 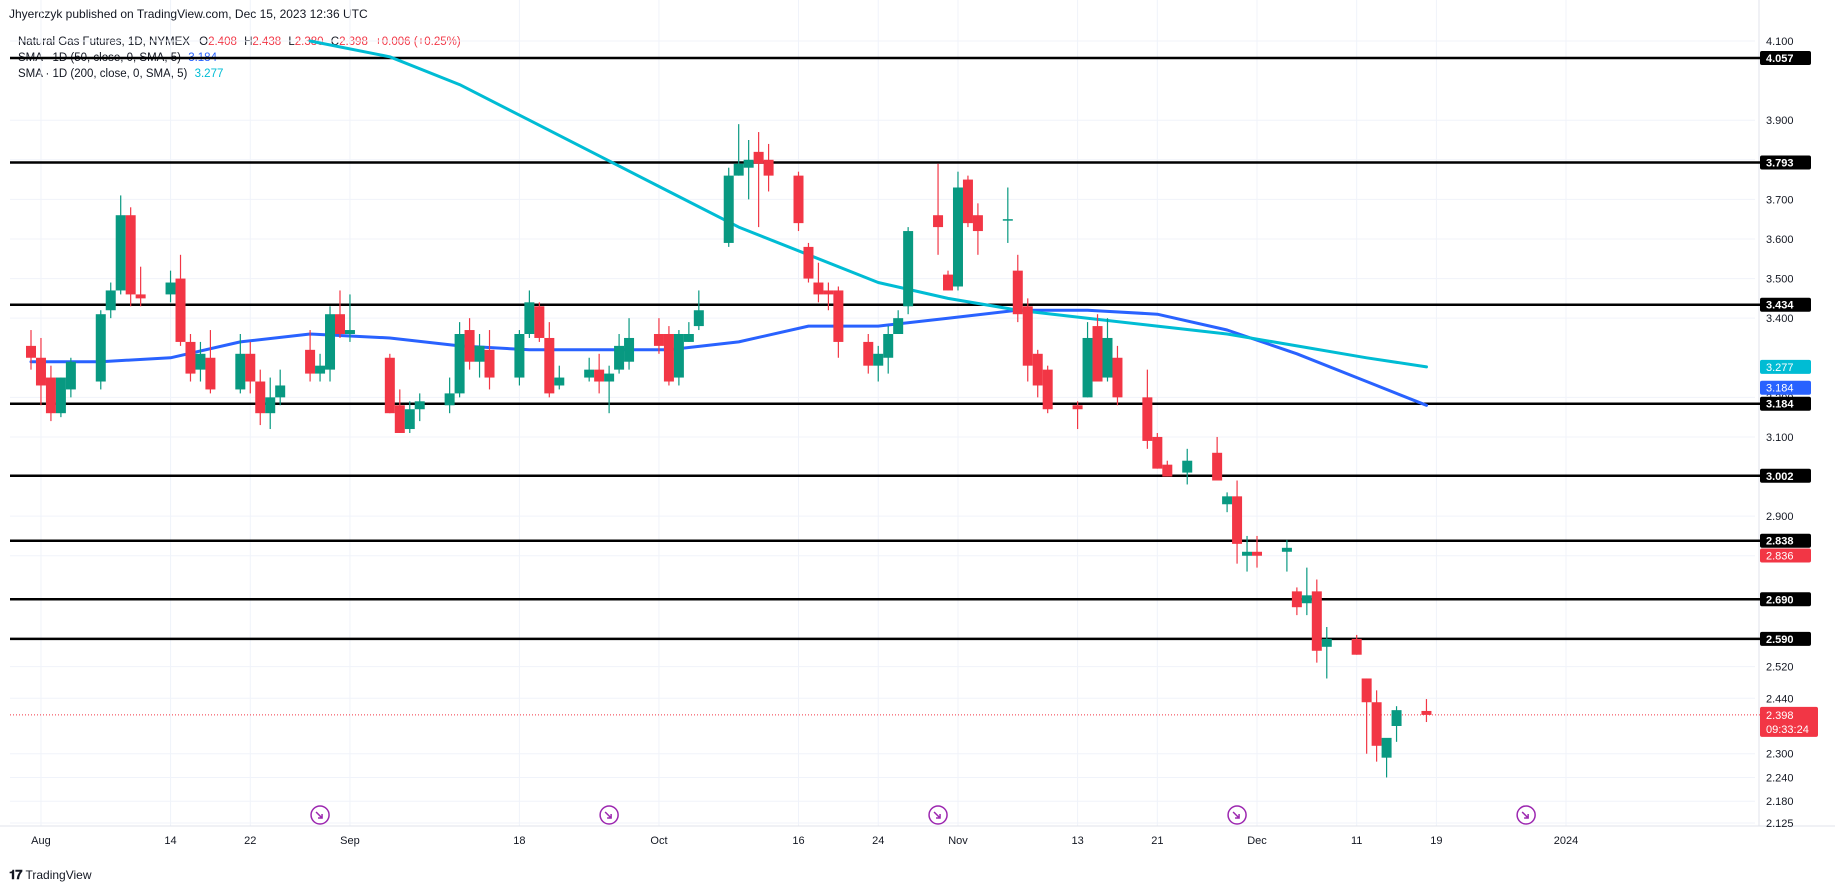 I want to click on last-price-tag: 2.398 09:33:24, so click(x=1789, y=721).